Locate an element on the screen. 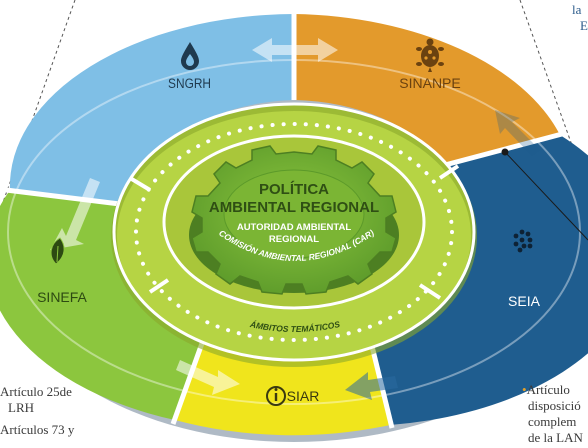 The width and height of the screenshot is (588, 448). center-subtitle-line1: AUTORIDAD AMBIENTAL is located at coordinates (294, 227).